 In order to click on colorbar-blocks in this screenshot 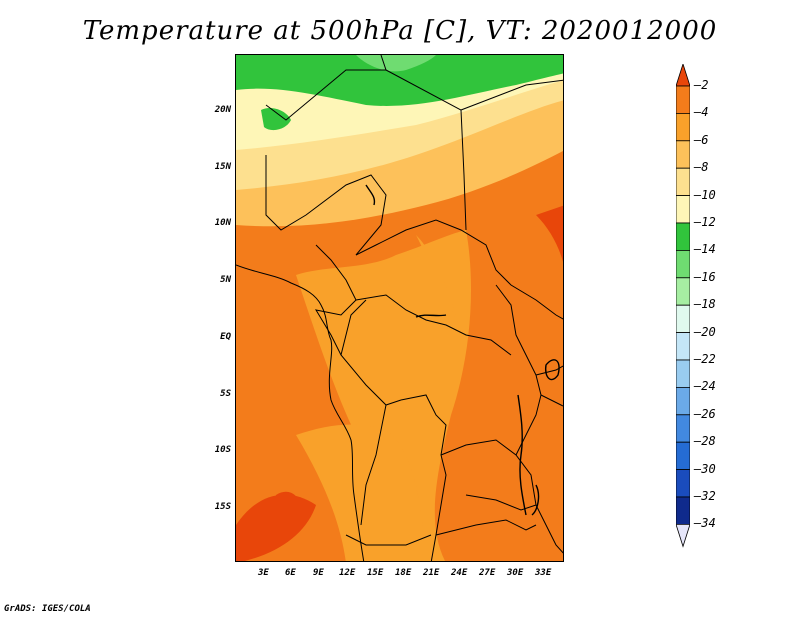, I will do `click(683, 306)`.